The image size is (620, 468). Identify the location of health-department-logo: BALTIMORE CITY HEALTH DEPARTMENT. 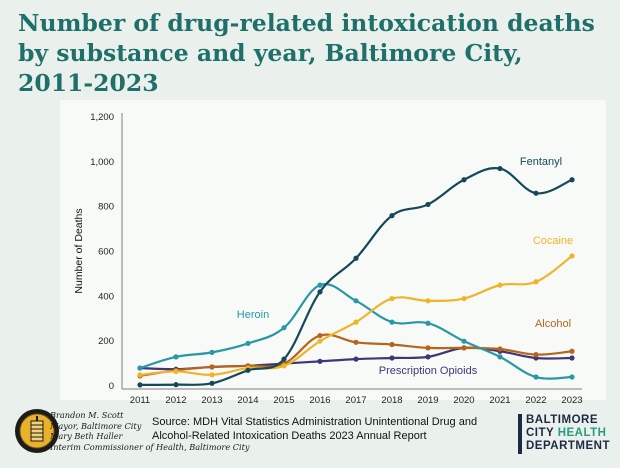
(566, 436).